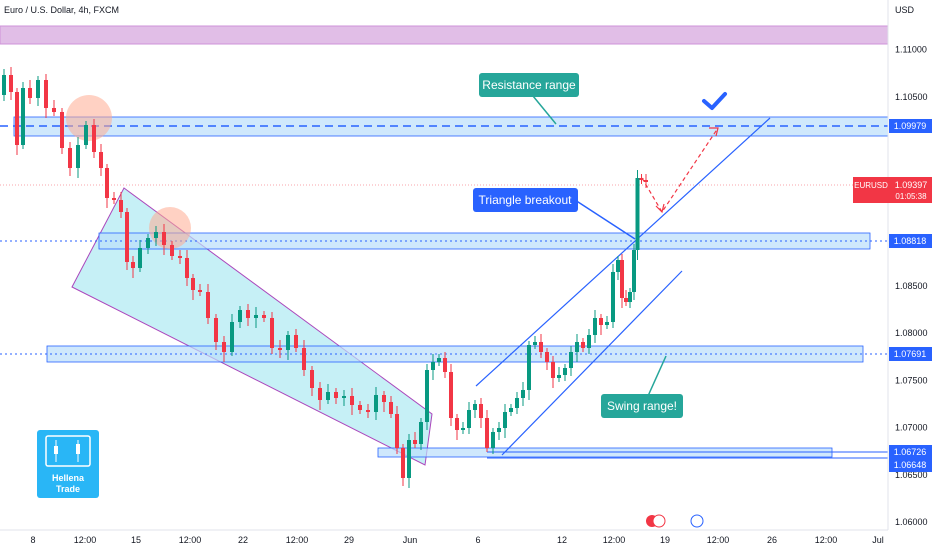 This screenshot has height=555, width=932. What do you see at coordinates (68, 489) in the screenshot?
I see `svg-text: Trade` at bounding box center [68, 489].